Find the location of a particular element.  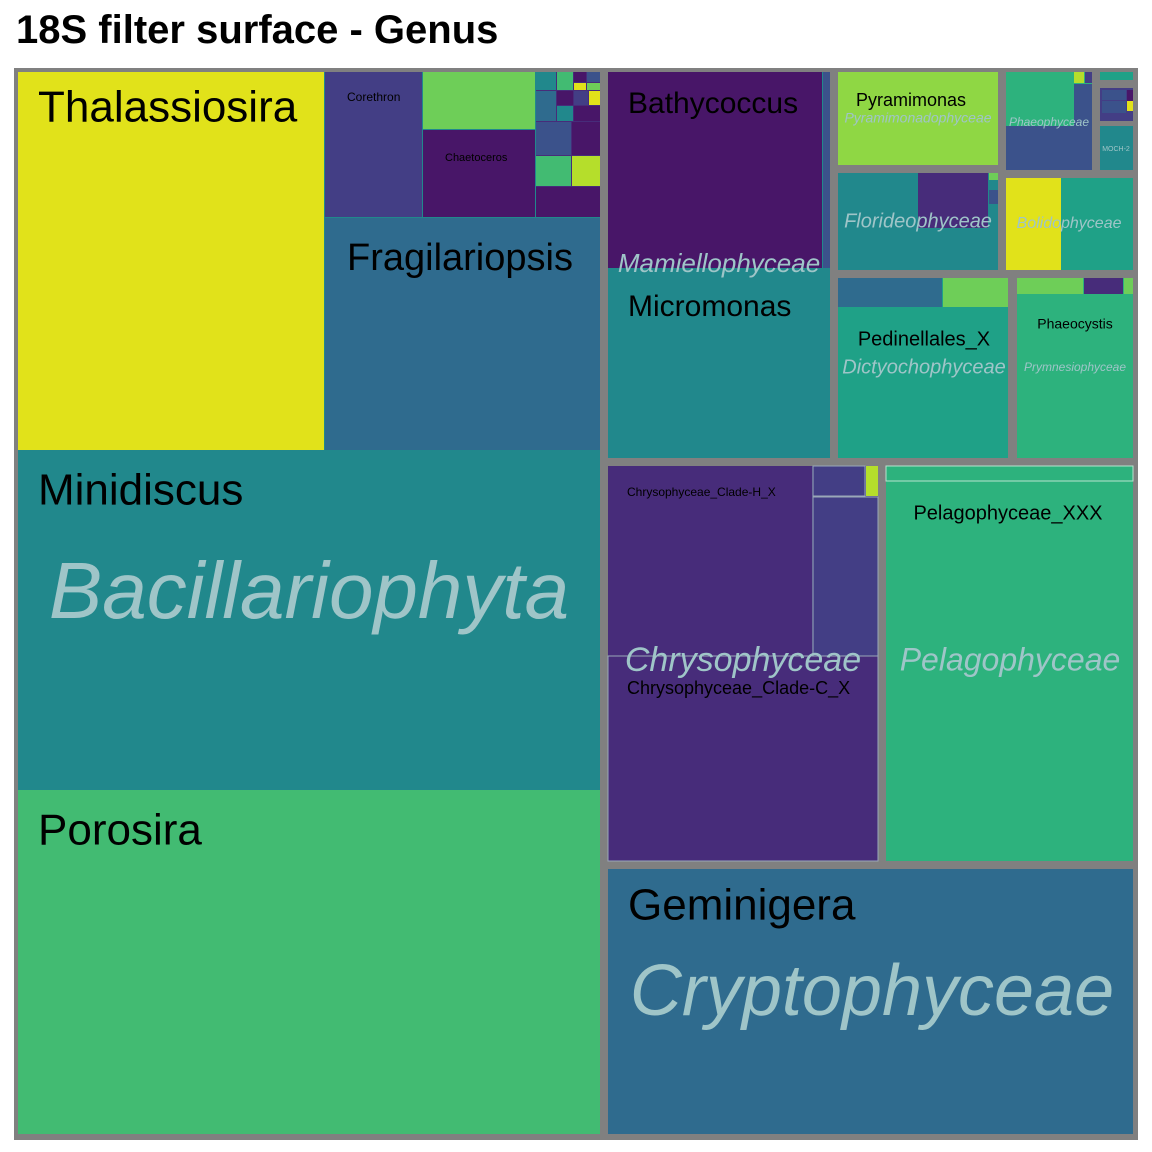

genus-label-bathycoccus: Bathycoccus is located at coordinates (713, 103).